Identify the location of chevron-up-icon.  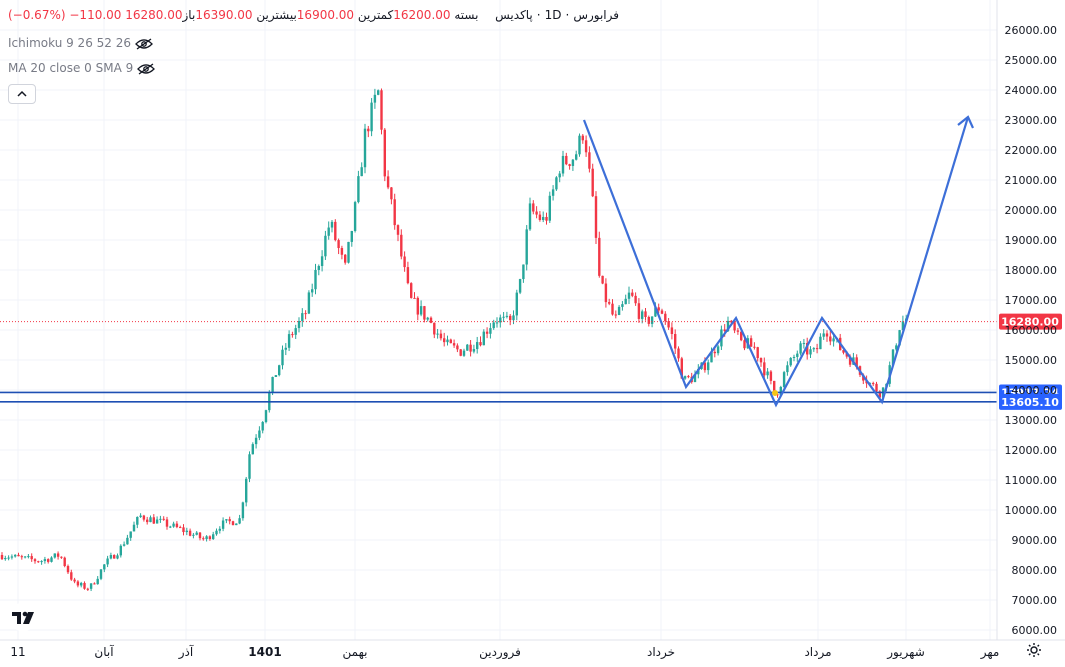
(22, 93).